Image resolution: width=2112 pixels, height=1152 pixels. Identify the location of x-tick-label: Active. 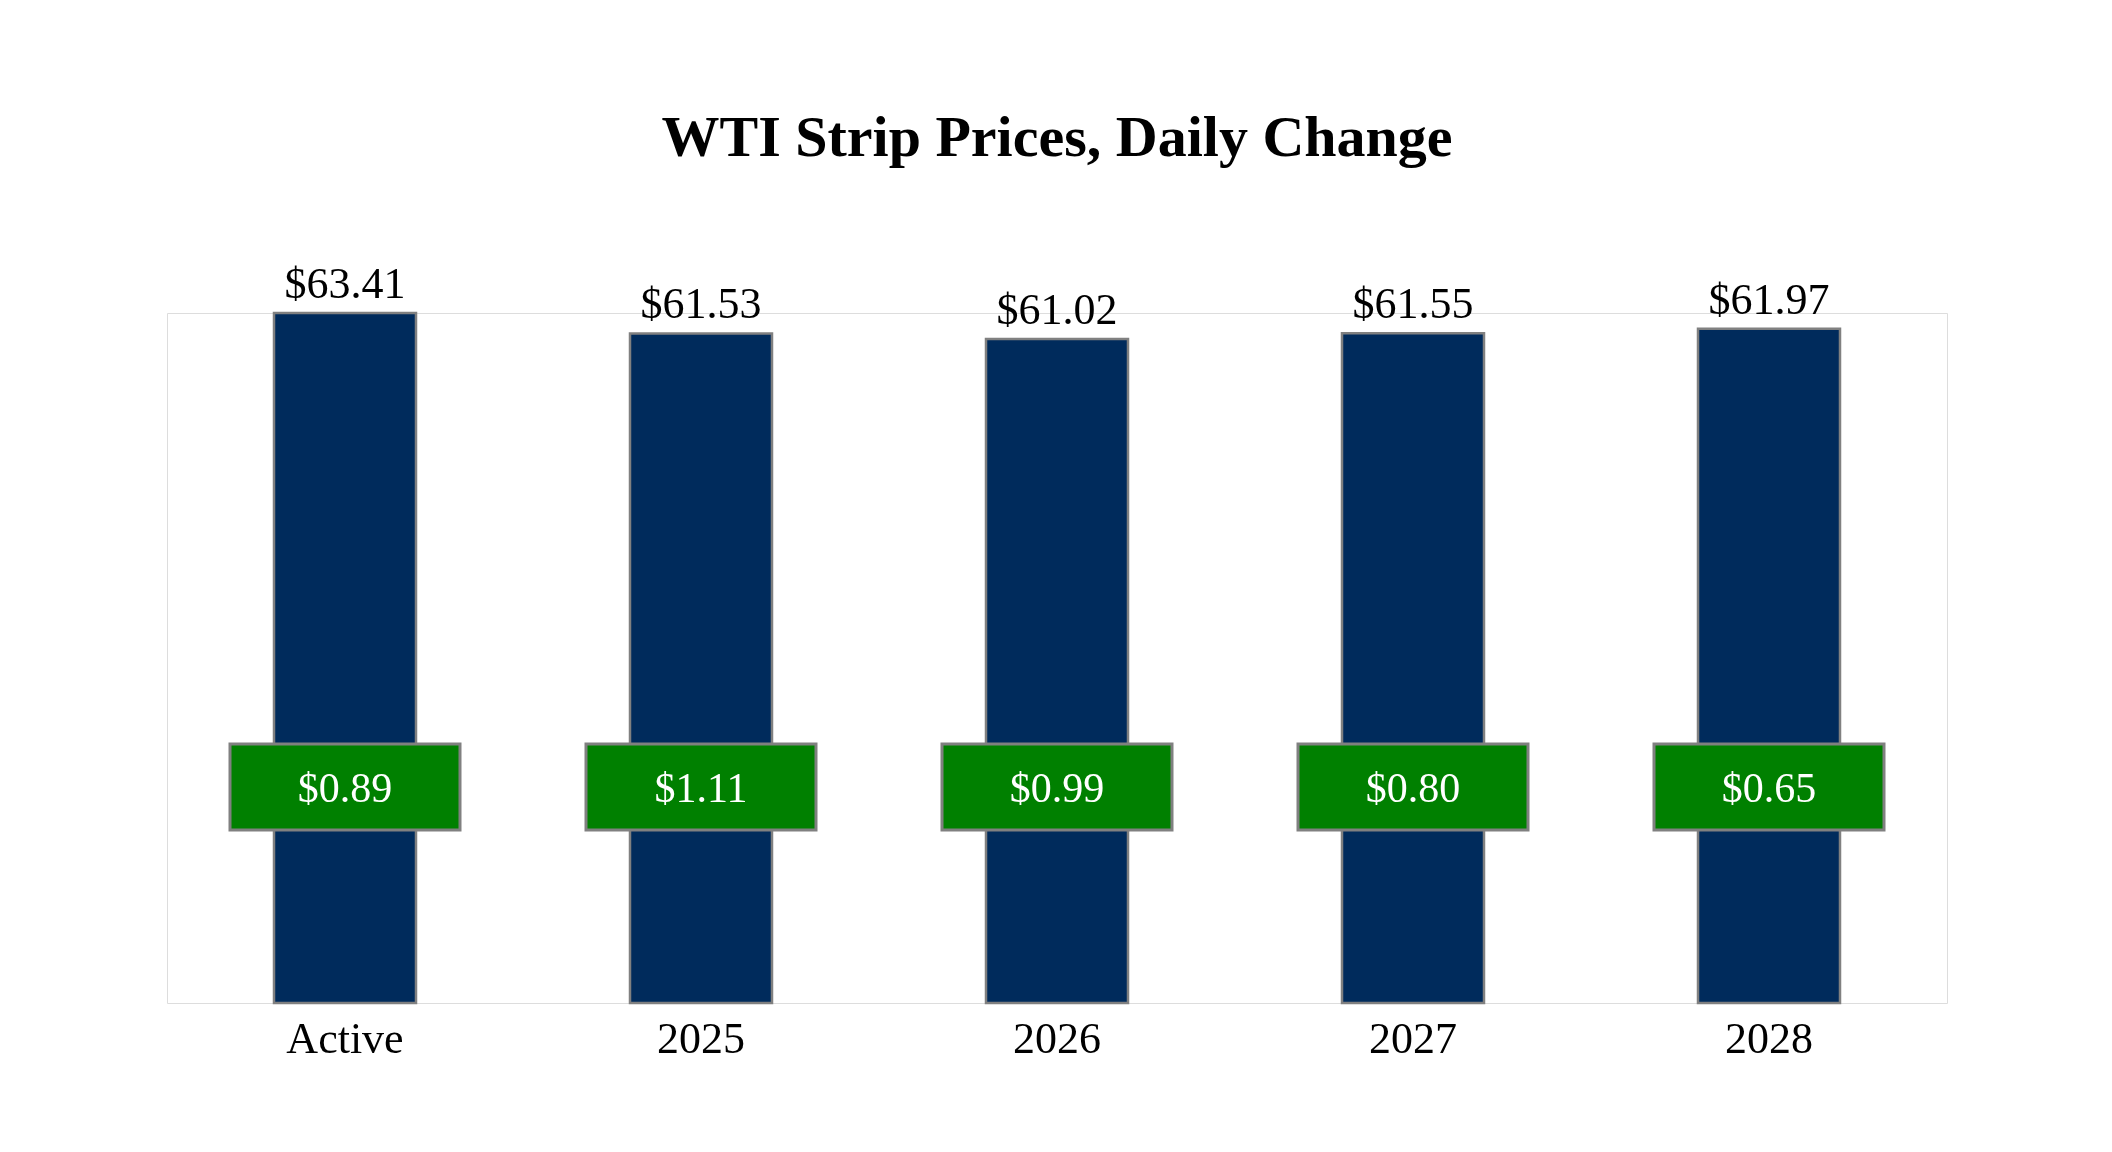
(345, 1038).